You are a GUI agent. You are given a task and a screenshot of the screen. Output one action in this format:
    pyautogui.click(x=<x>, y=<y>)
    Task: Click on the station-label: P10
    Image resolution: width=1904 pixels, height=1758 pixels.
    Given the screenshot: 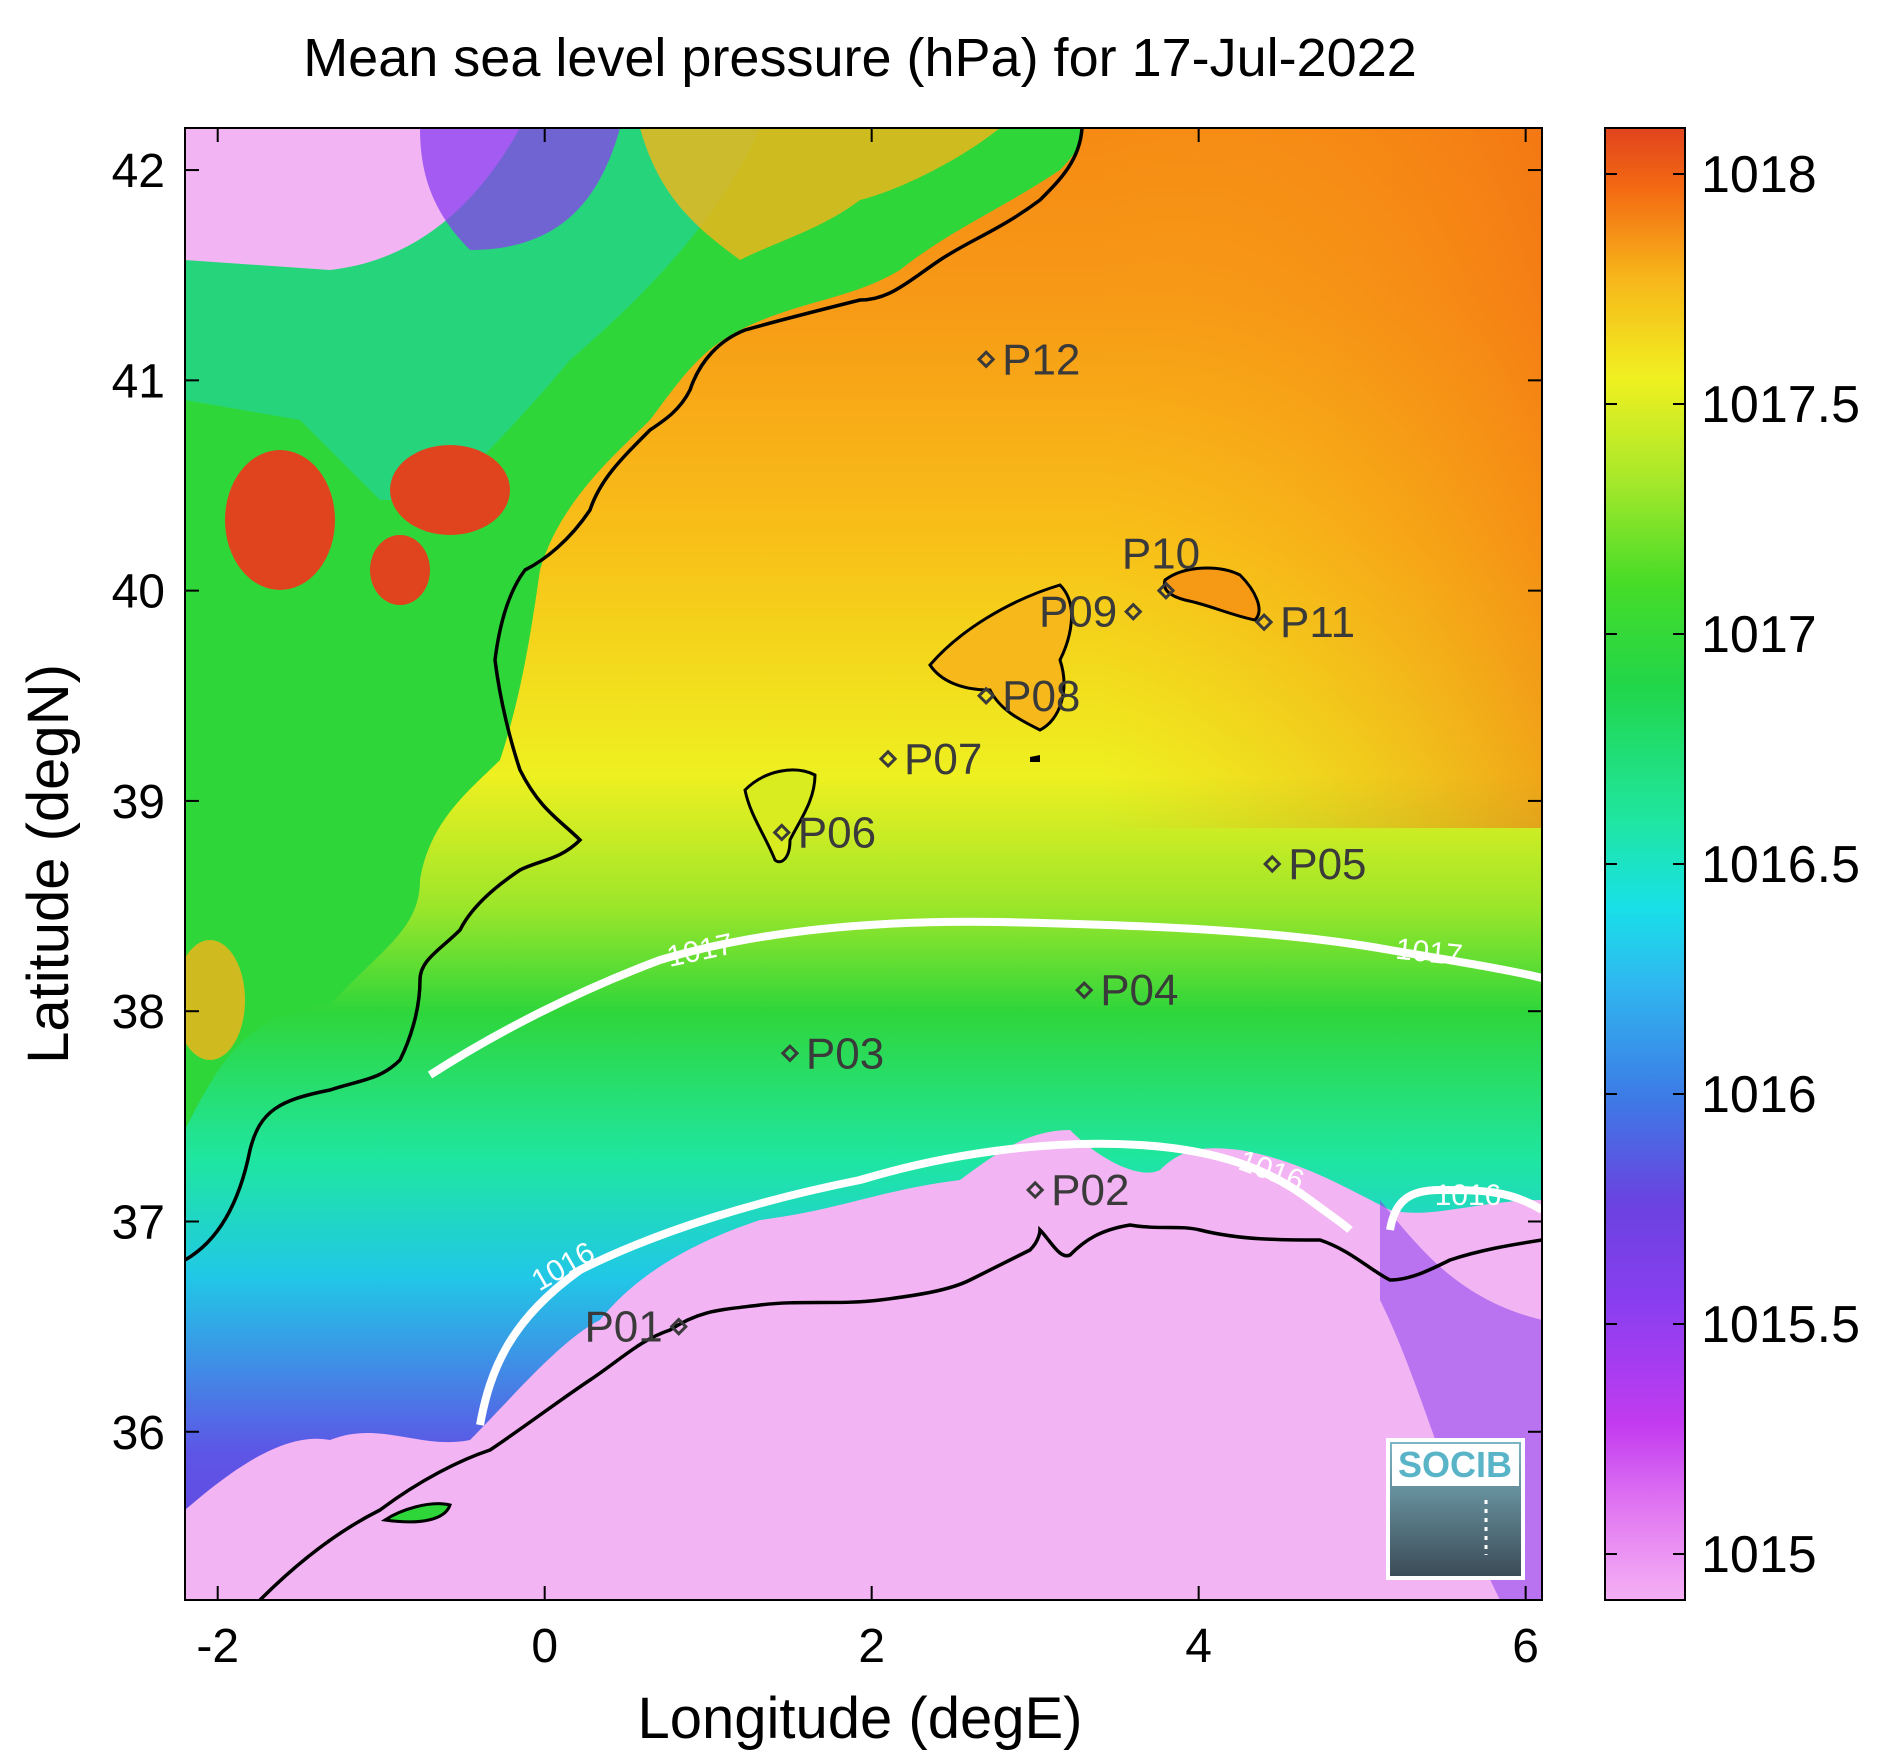 What is the action you would take?
    pyautogui.click(x=1161, y=554)
    